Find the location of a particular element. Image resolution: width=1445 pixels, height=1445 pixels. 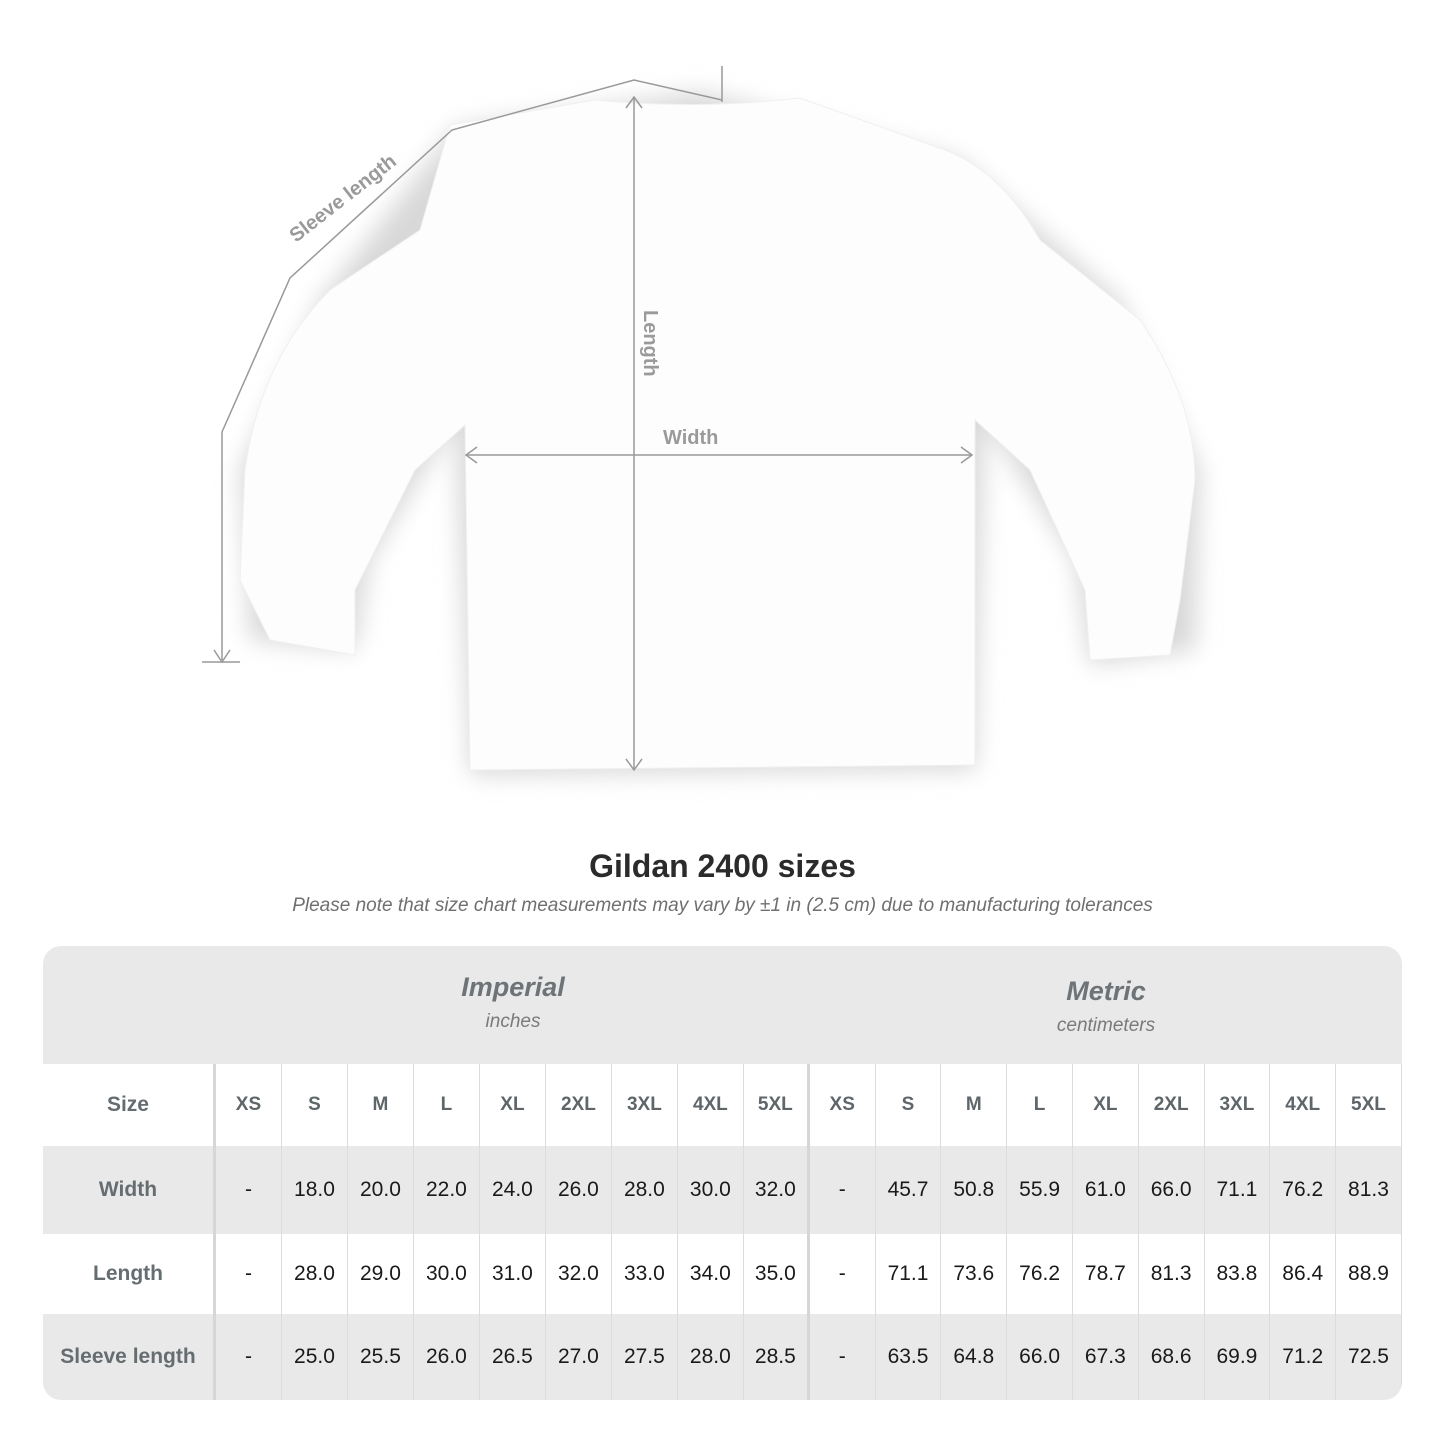

imperial-size-header: XS is located at coordinates (249, 1105).